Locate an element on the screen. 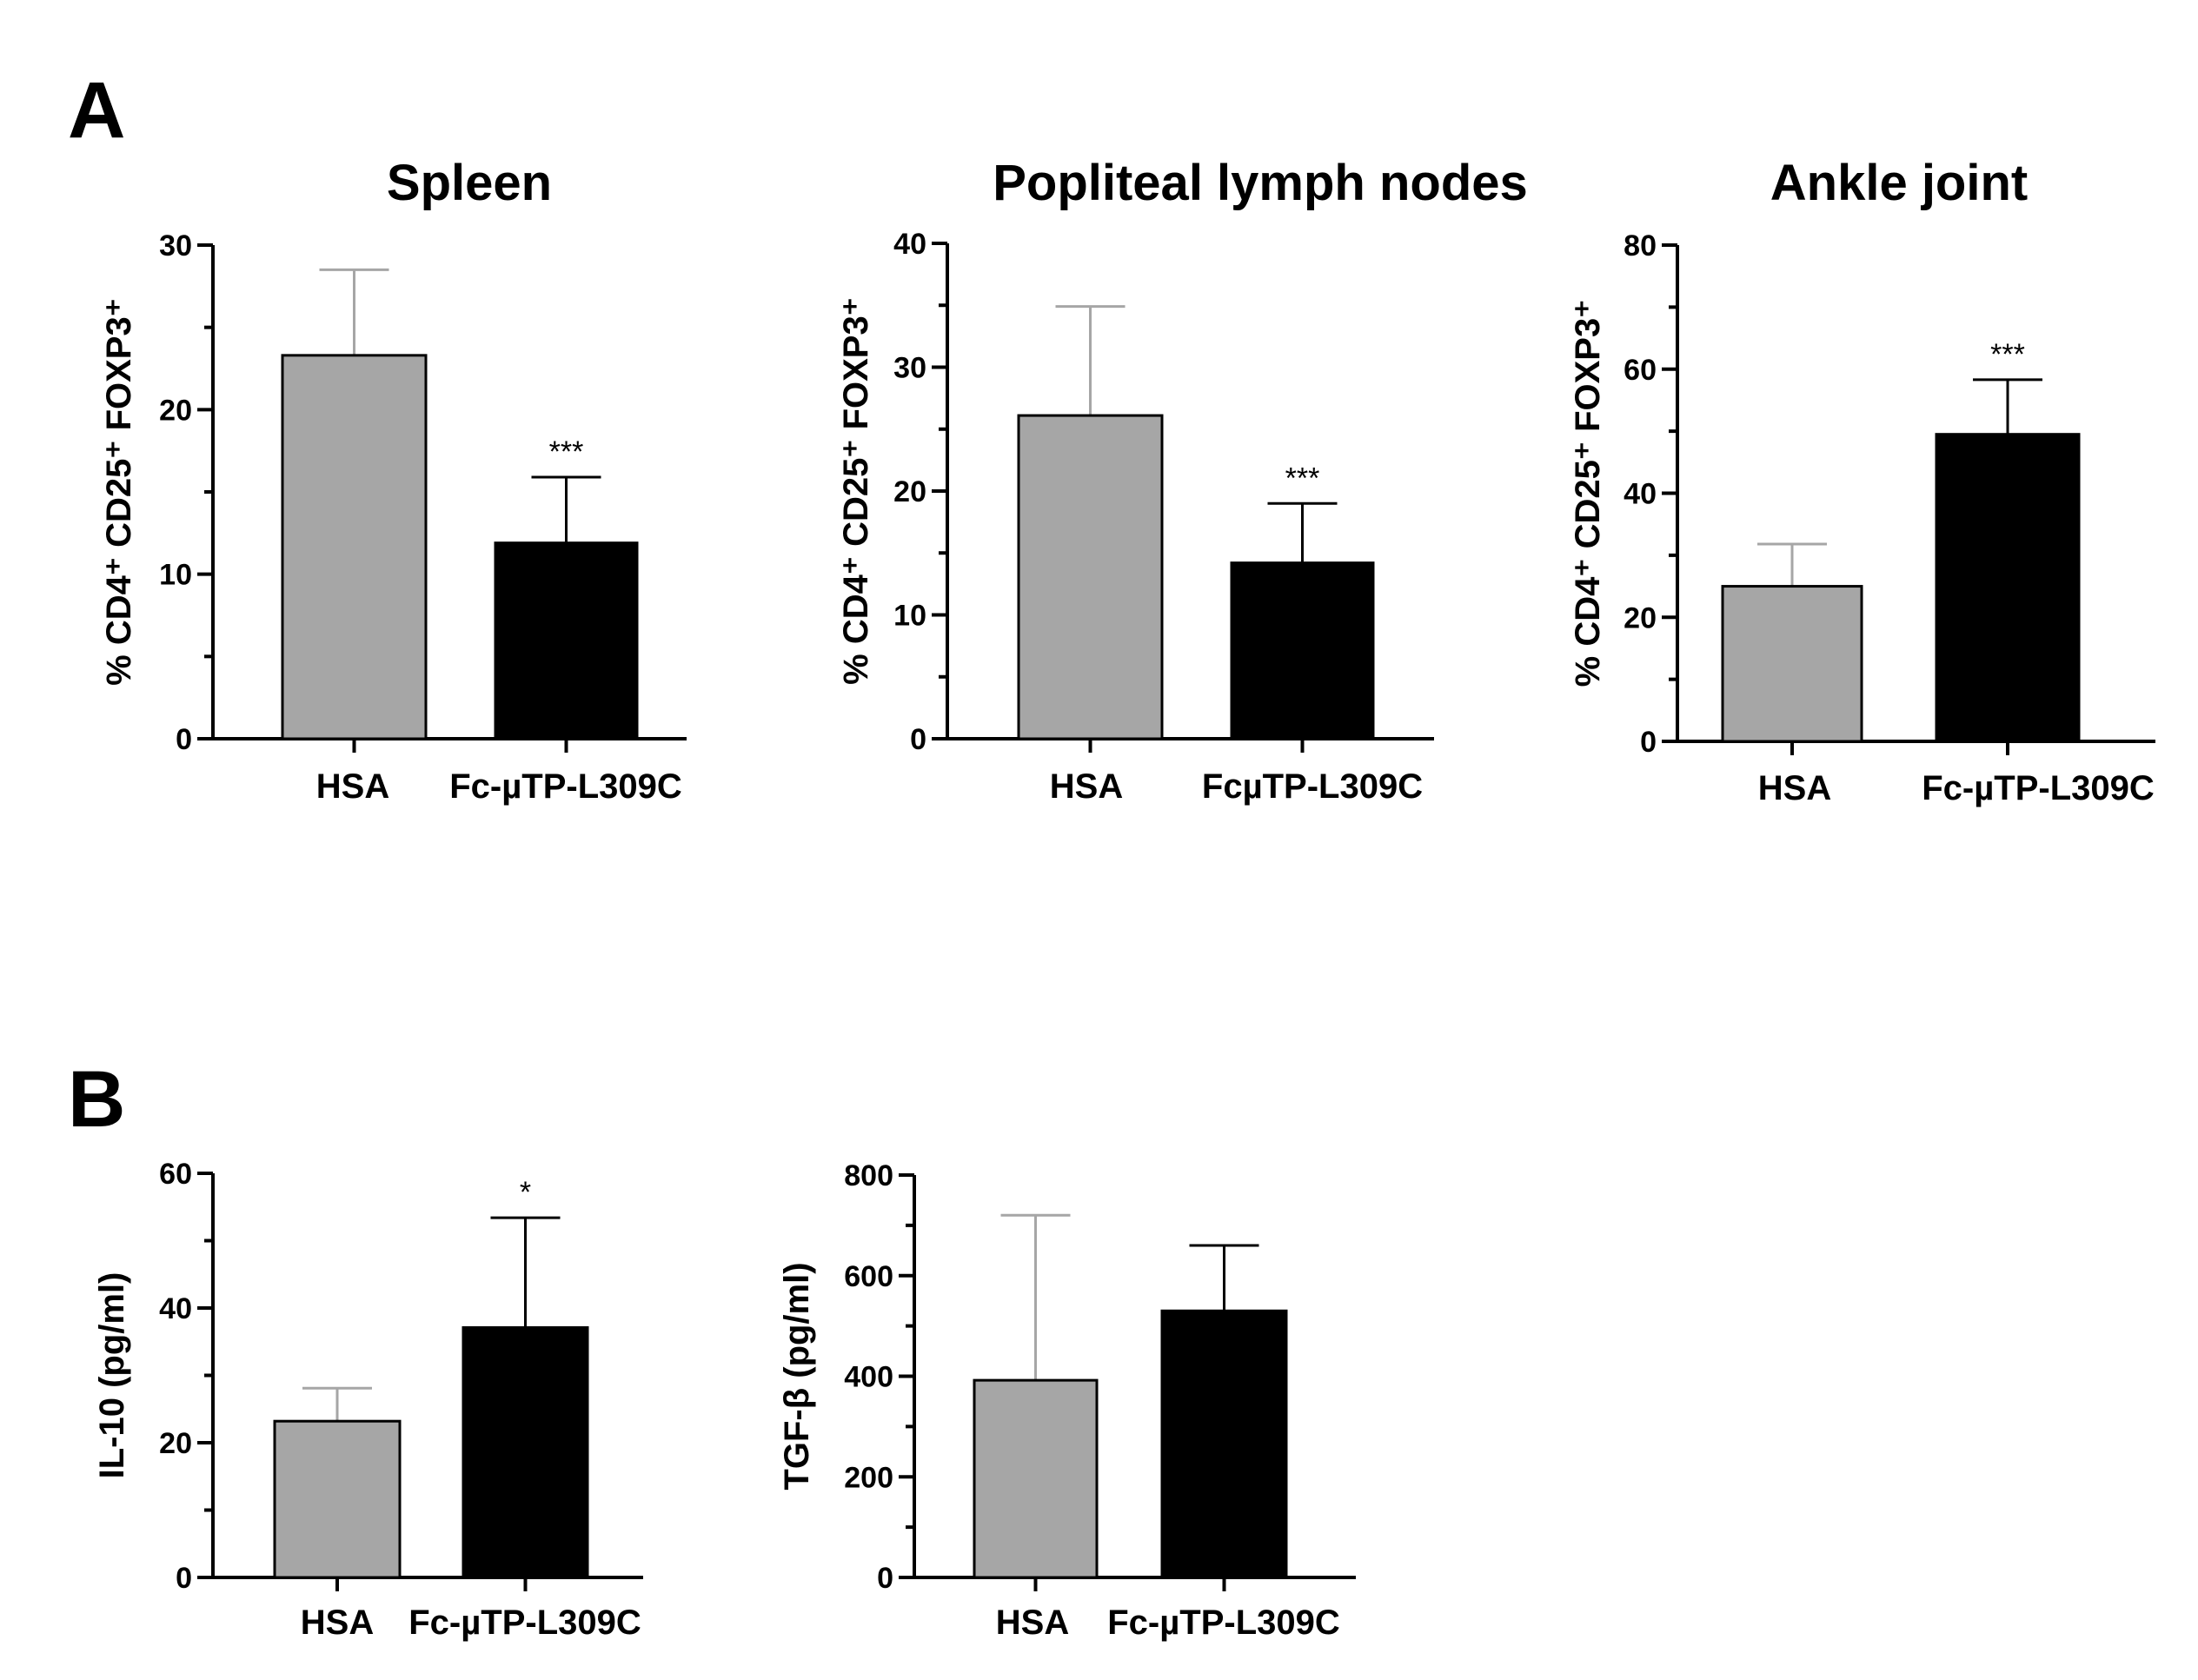 The width and height of the screenshot is (2198, 1680). chart-title: Popliteal lymph nodes is located at coordinates (1260, 183).